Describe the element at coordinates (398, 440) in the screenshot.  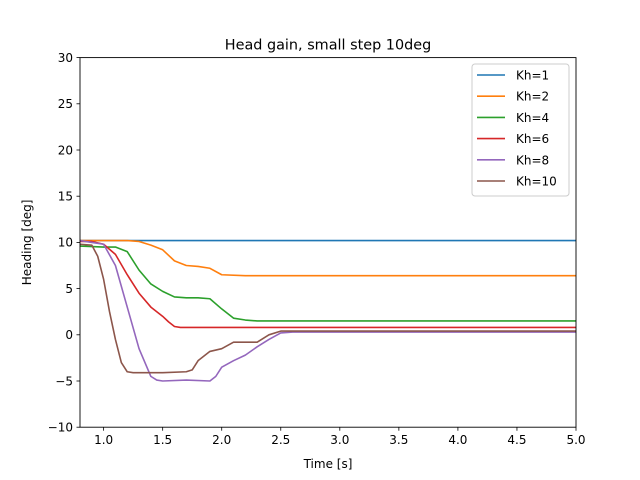
I see `x-tick-label: 3.5` at that location.